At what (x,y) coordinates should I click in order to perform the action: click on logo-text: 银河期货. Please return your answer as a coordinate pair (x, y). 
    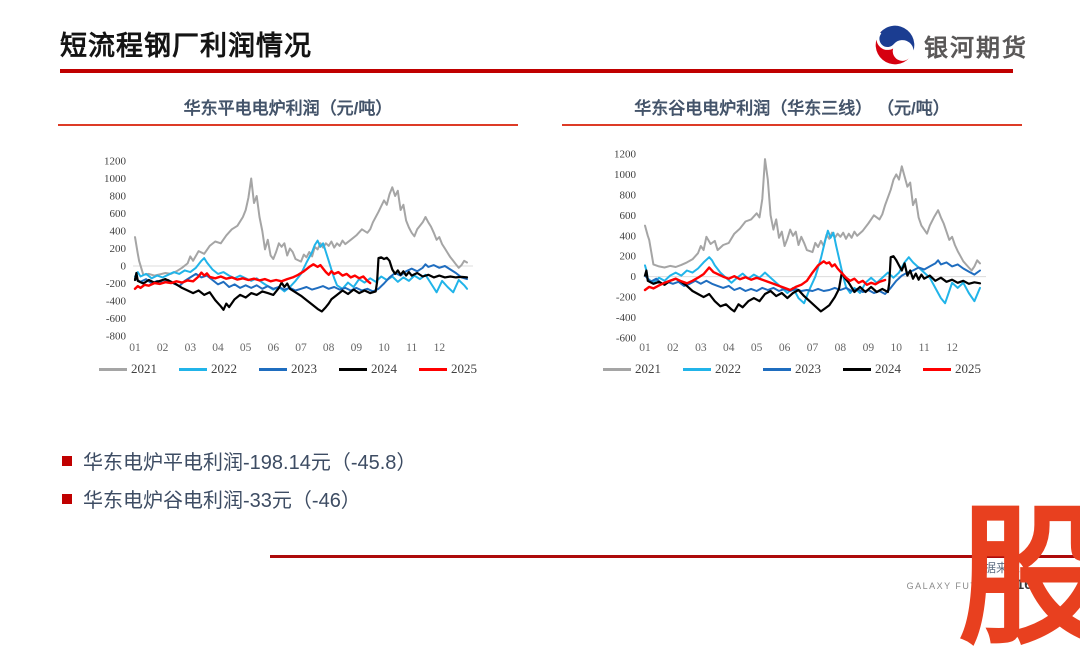
    Looking at the image, I should click on (976, 48).